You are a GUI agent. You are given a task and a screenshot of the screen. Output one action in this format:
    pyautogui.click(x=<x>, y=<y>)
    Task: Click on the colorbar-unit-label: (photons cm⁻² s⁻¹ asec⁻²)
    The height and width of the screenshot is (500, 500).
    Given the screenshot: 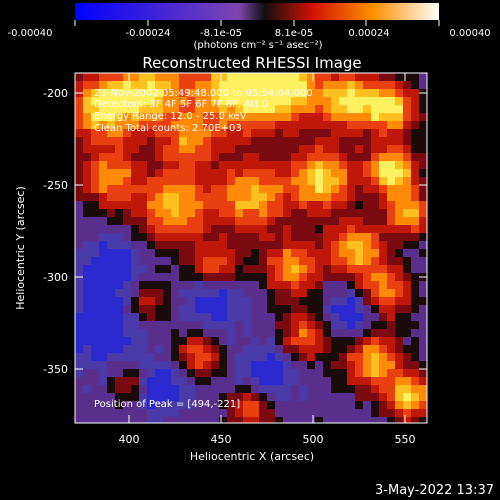 What is the action you would take?
    pyautogui.click(x=257, y=45)
    